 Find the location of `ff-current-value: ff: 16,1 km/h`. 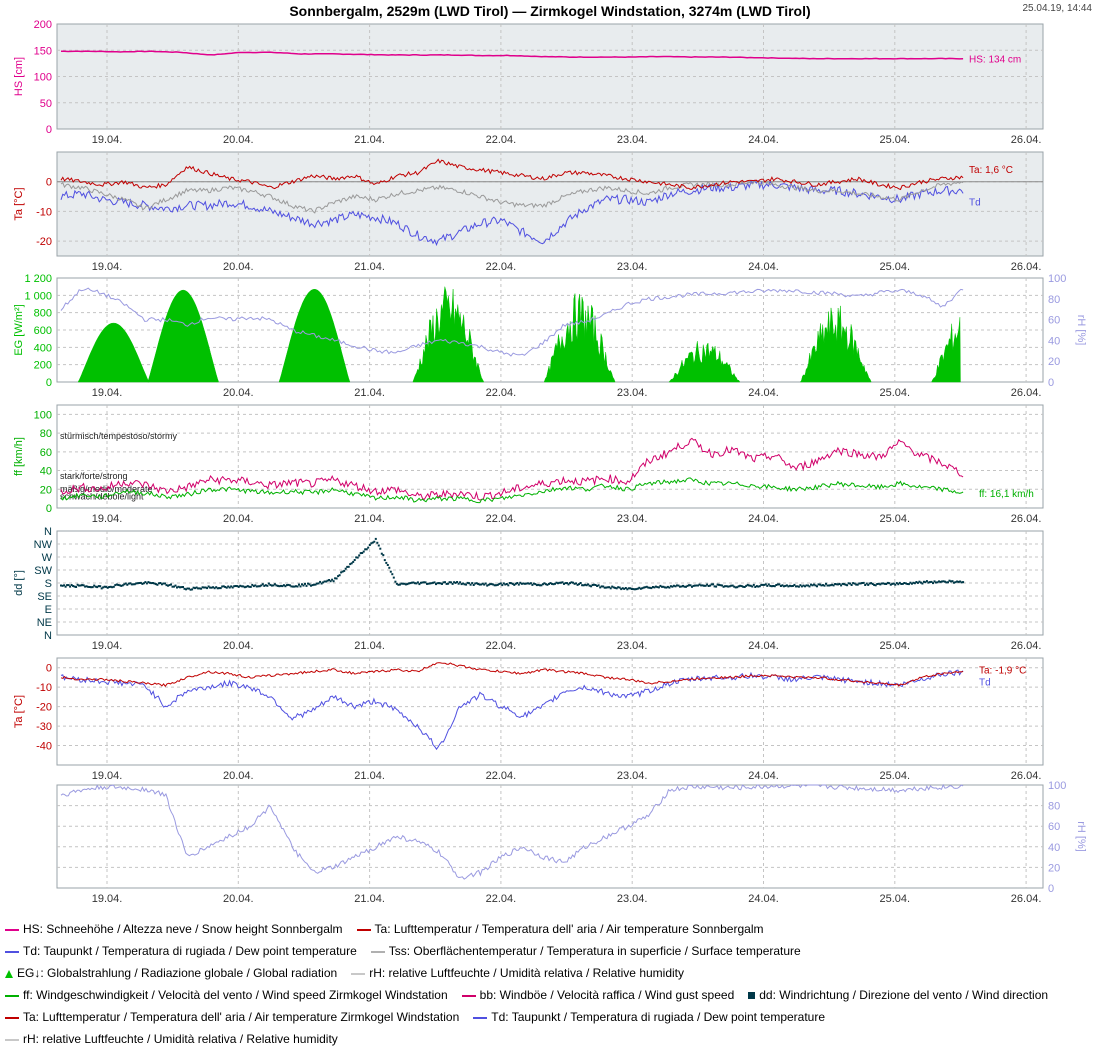

ff-current-value: ff: 16,1 km/h is located at coordinates (1006, 494).